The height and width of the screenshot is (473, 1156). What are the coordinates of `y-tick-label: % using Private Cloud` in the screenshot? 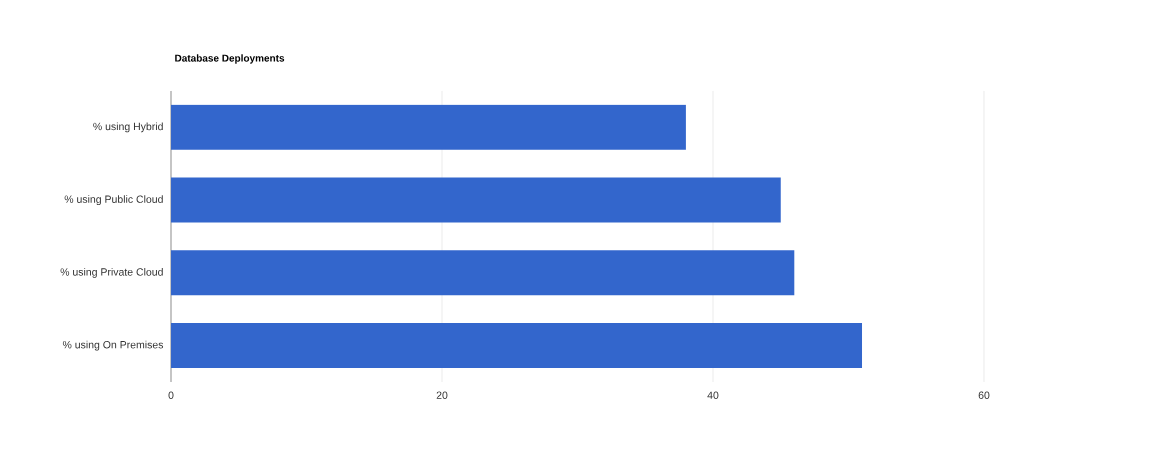 It's located at (111, 272).